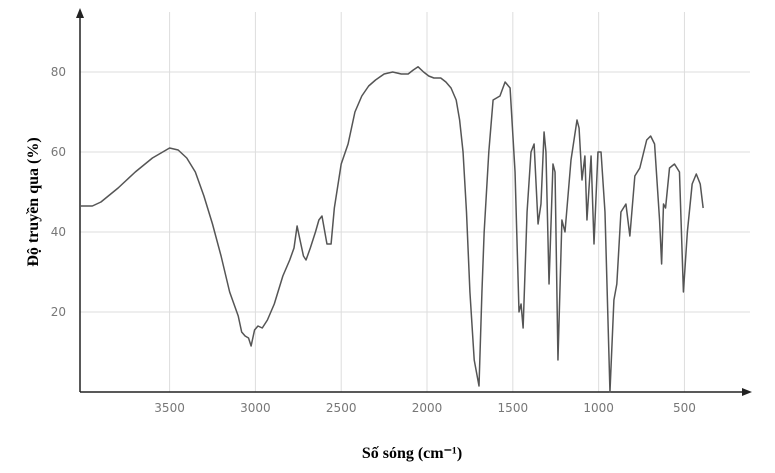 The height and width of the screenshot is (473, 775). I want to click on y-axis-title: Độ truyền qua (%), so click(33, 201).